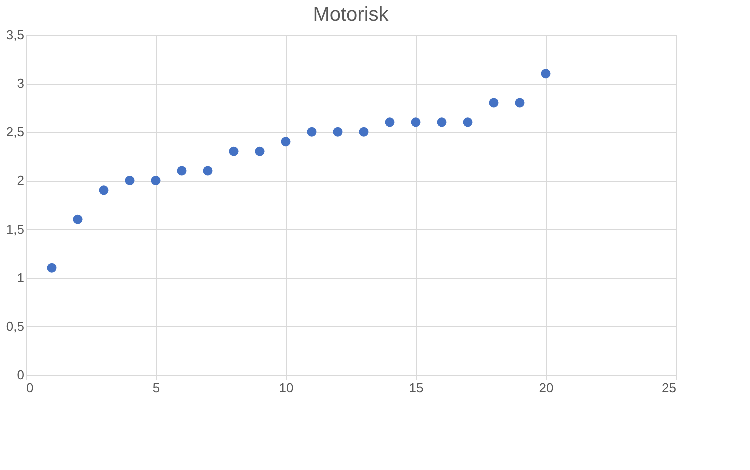 Image resolution: width=750 pixels, height=470 pixels. I want to click on x-tick-label: 15, so click(416, 388).